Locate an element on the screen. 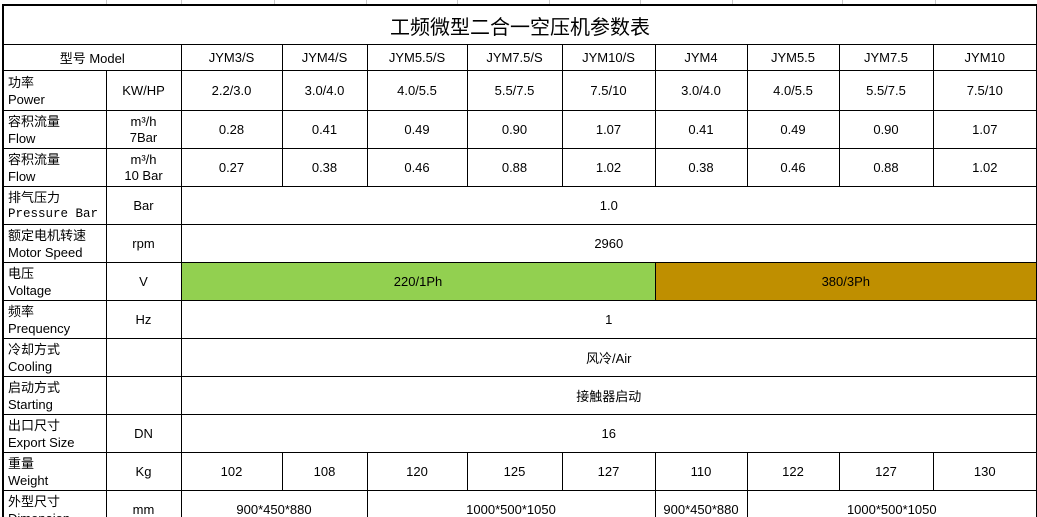 This screenshot has width=1037, height=517. row-label-en: Prequency is located at coordinates (39, 328).